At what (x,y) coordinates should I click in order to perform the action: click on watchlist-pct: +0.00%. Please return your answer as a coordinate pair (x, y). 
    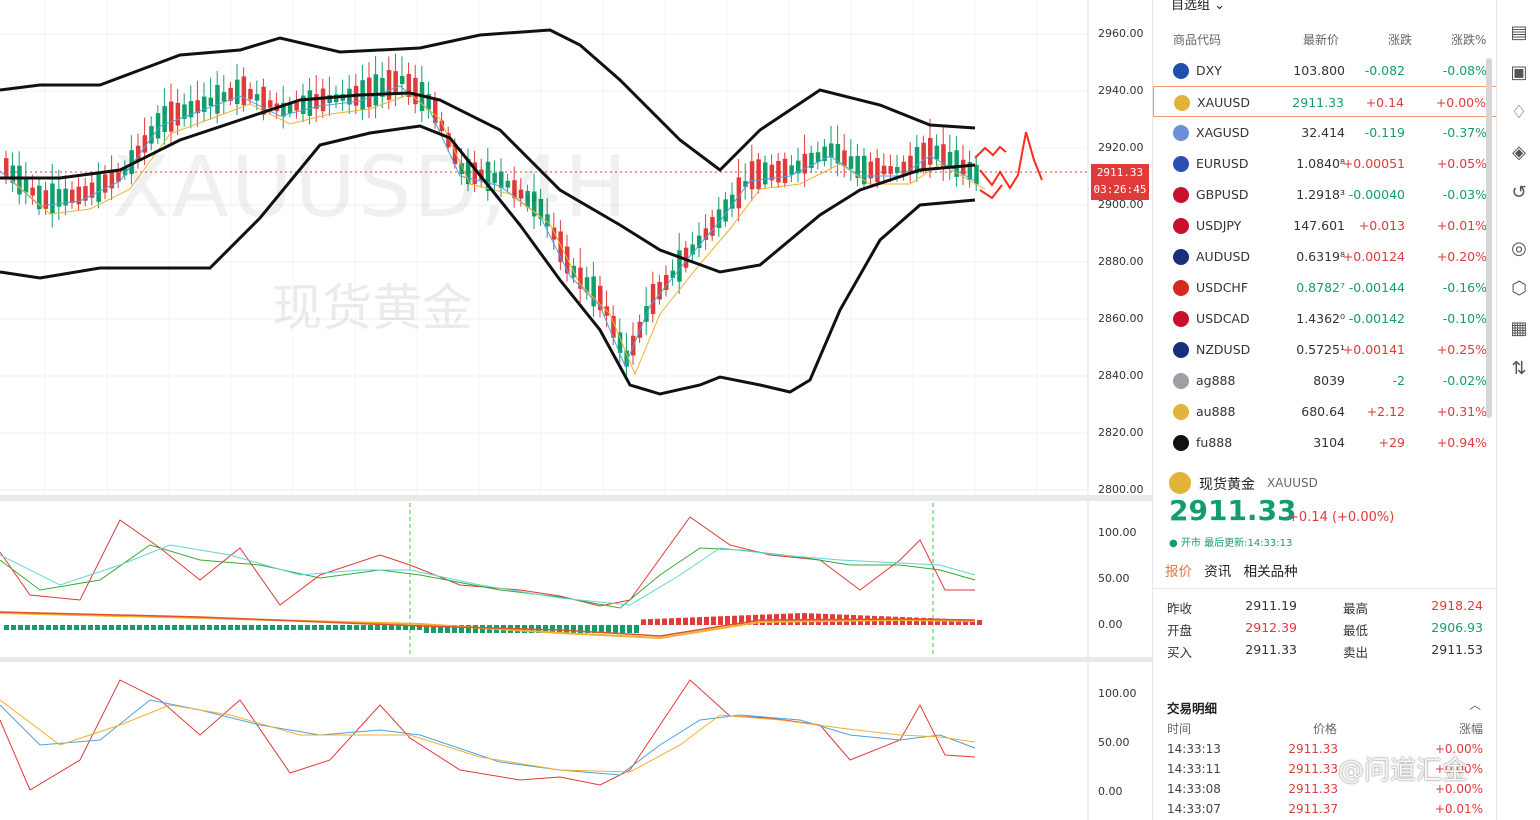
    Looking at the image, I should click on (1460, 102).